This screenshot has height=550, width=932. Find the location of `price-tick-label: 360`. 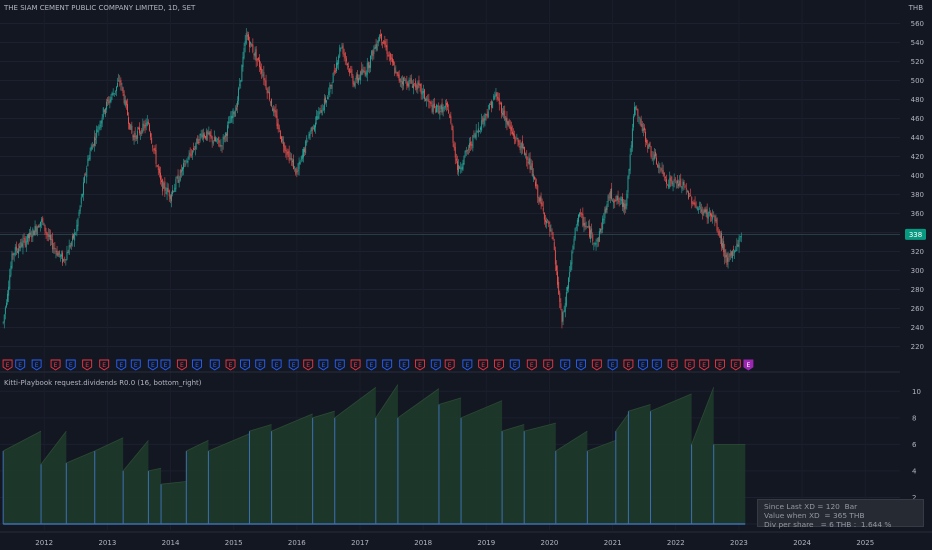

price-tick-label: 360 is located at coordinates (917, 214).